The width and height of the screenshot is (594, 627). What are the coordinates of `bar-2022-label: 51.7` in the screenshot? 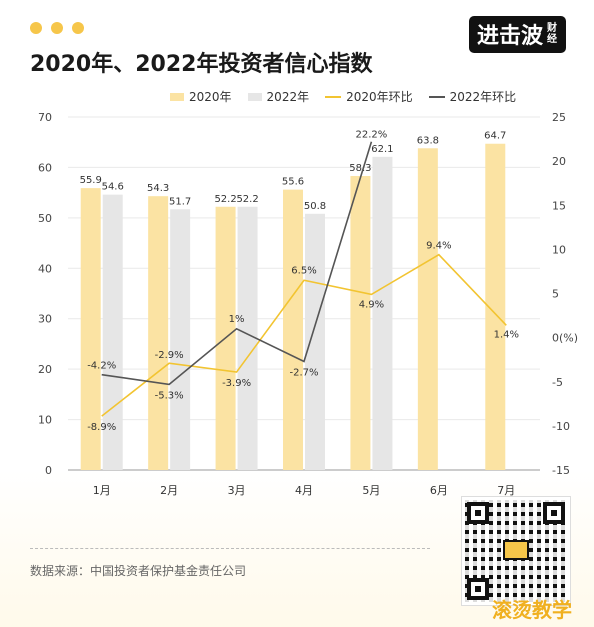 It's located at (180, 201).